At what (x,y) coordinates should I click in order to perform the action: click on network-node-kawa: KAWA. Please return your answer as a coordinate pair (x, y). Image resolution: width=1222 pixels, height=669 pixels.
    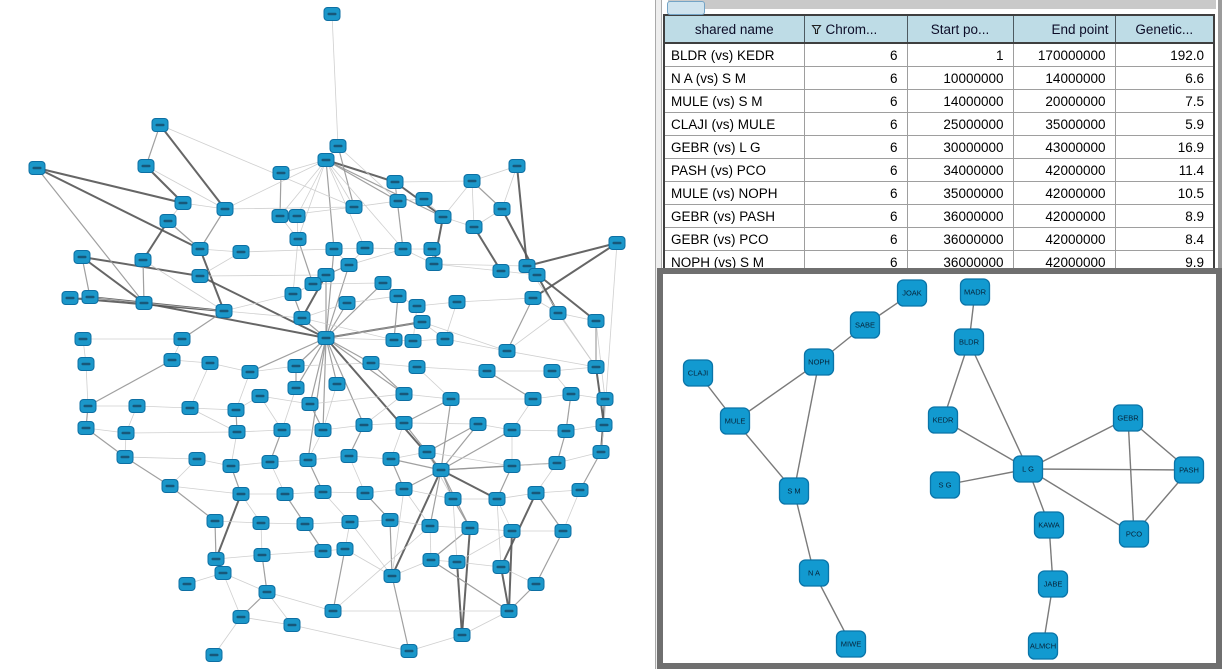
    Looking at the image, I should click on (1049, 525).